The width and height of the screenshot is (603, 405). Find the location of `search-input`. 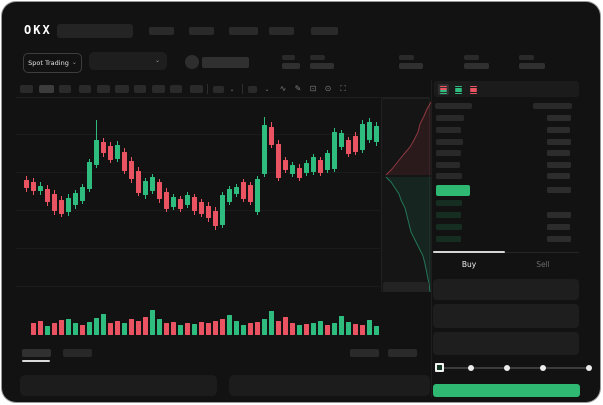

search-input is located at coordinates (95, 31).